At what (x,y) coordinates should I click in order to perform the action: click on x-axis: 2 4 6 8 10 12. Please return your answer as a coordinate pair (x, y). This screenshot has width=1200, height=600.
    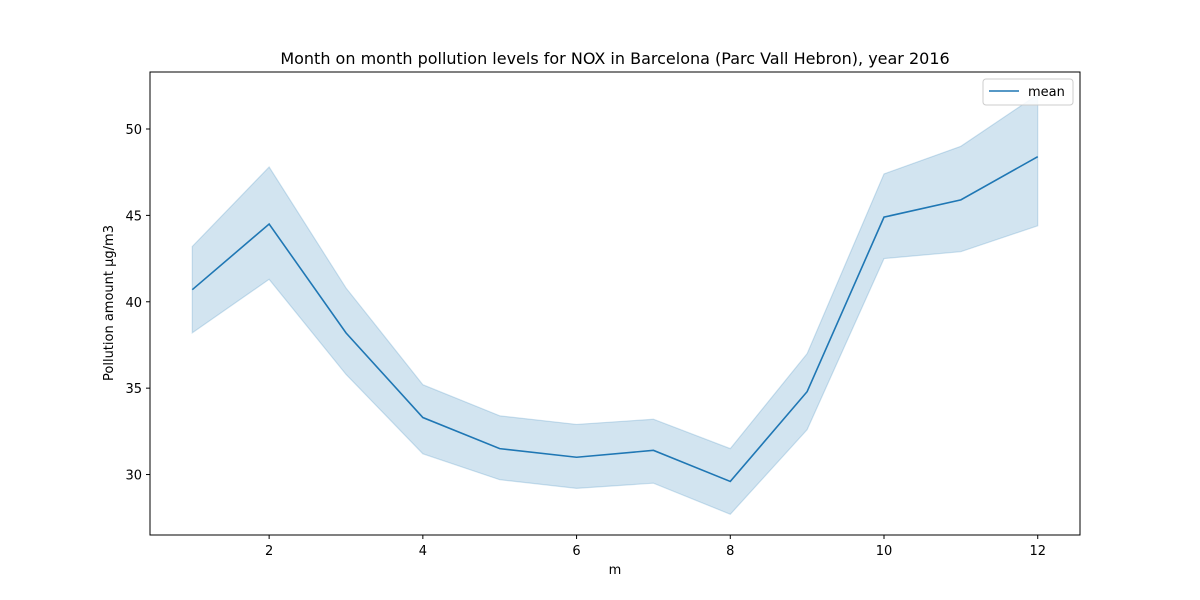
    Looking at the image, I should click on (655, 547).